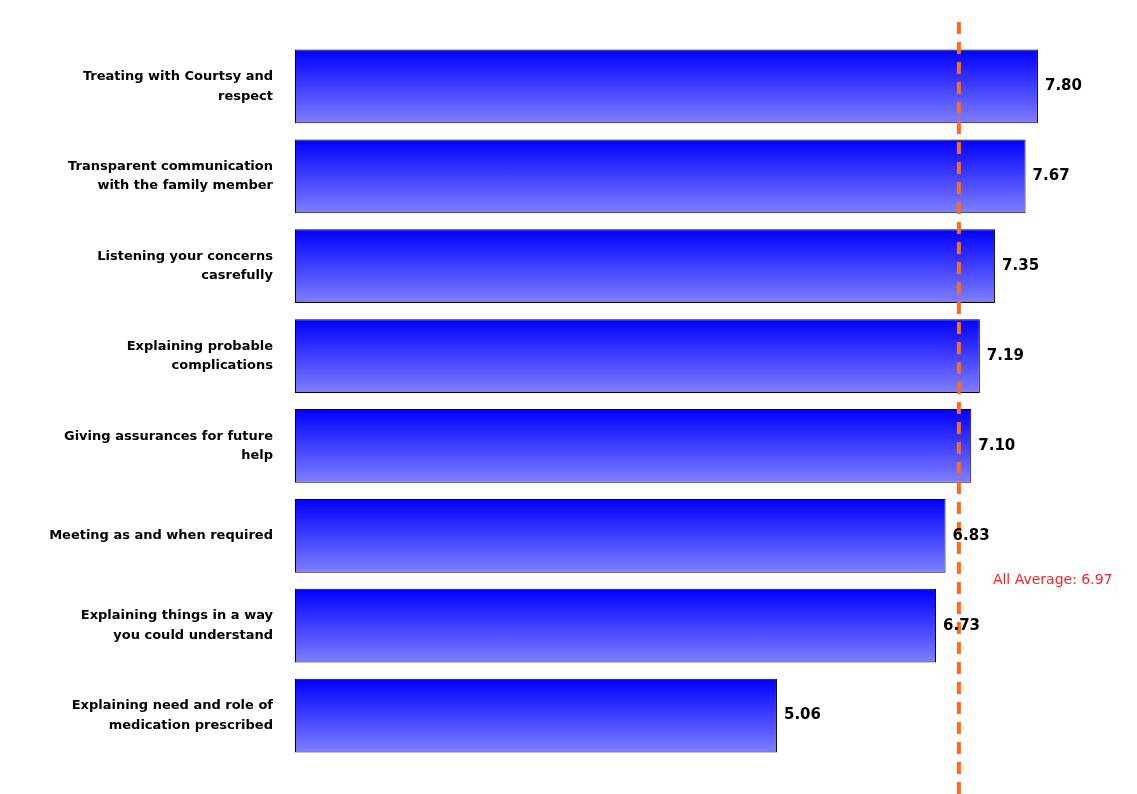 This screenshot has height=794, width=1137. I want to click on y-tick-label: Meeting as and when required, so click(161, 535).